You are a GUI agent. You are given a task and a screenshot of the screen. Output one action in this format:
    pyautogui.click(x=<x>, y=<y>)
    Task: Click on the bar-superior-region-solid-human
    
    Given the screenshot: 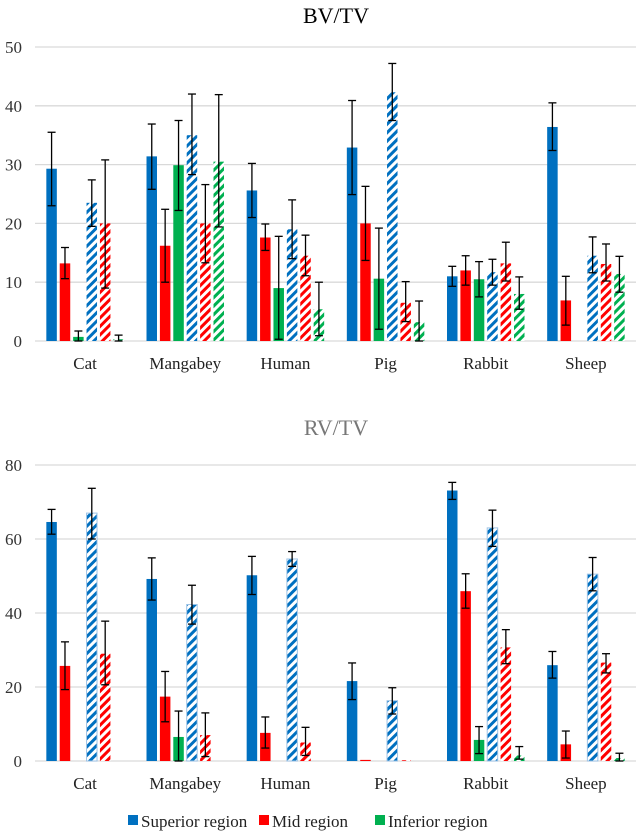 What is the action you would take?
    pyautogui.click(x=252, y=668)
    